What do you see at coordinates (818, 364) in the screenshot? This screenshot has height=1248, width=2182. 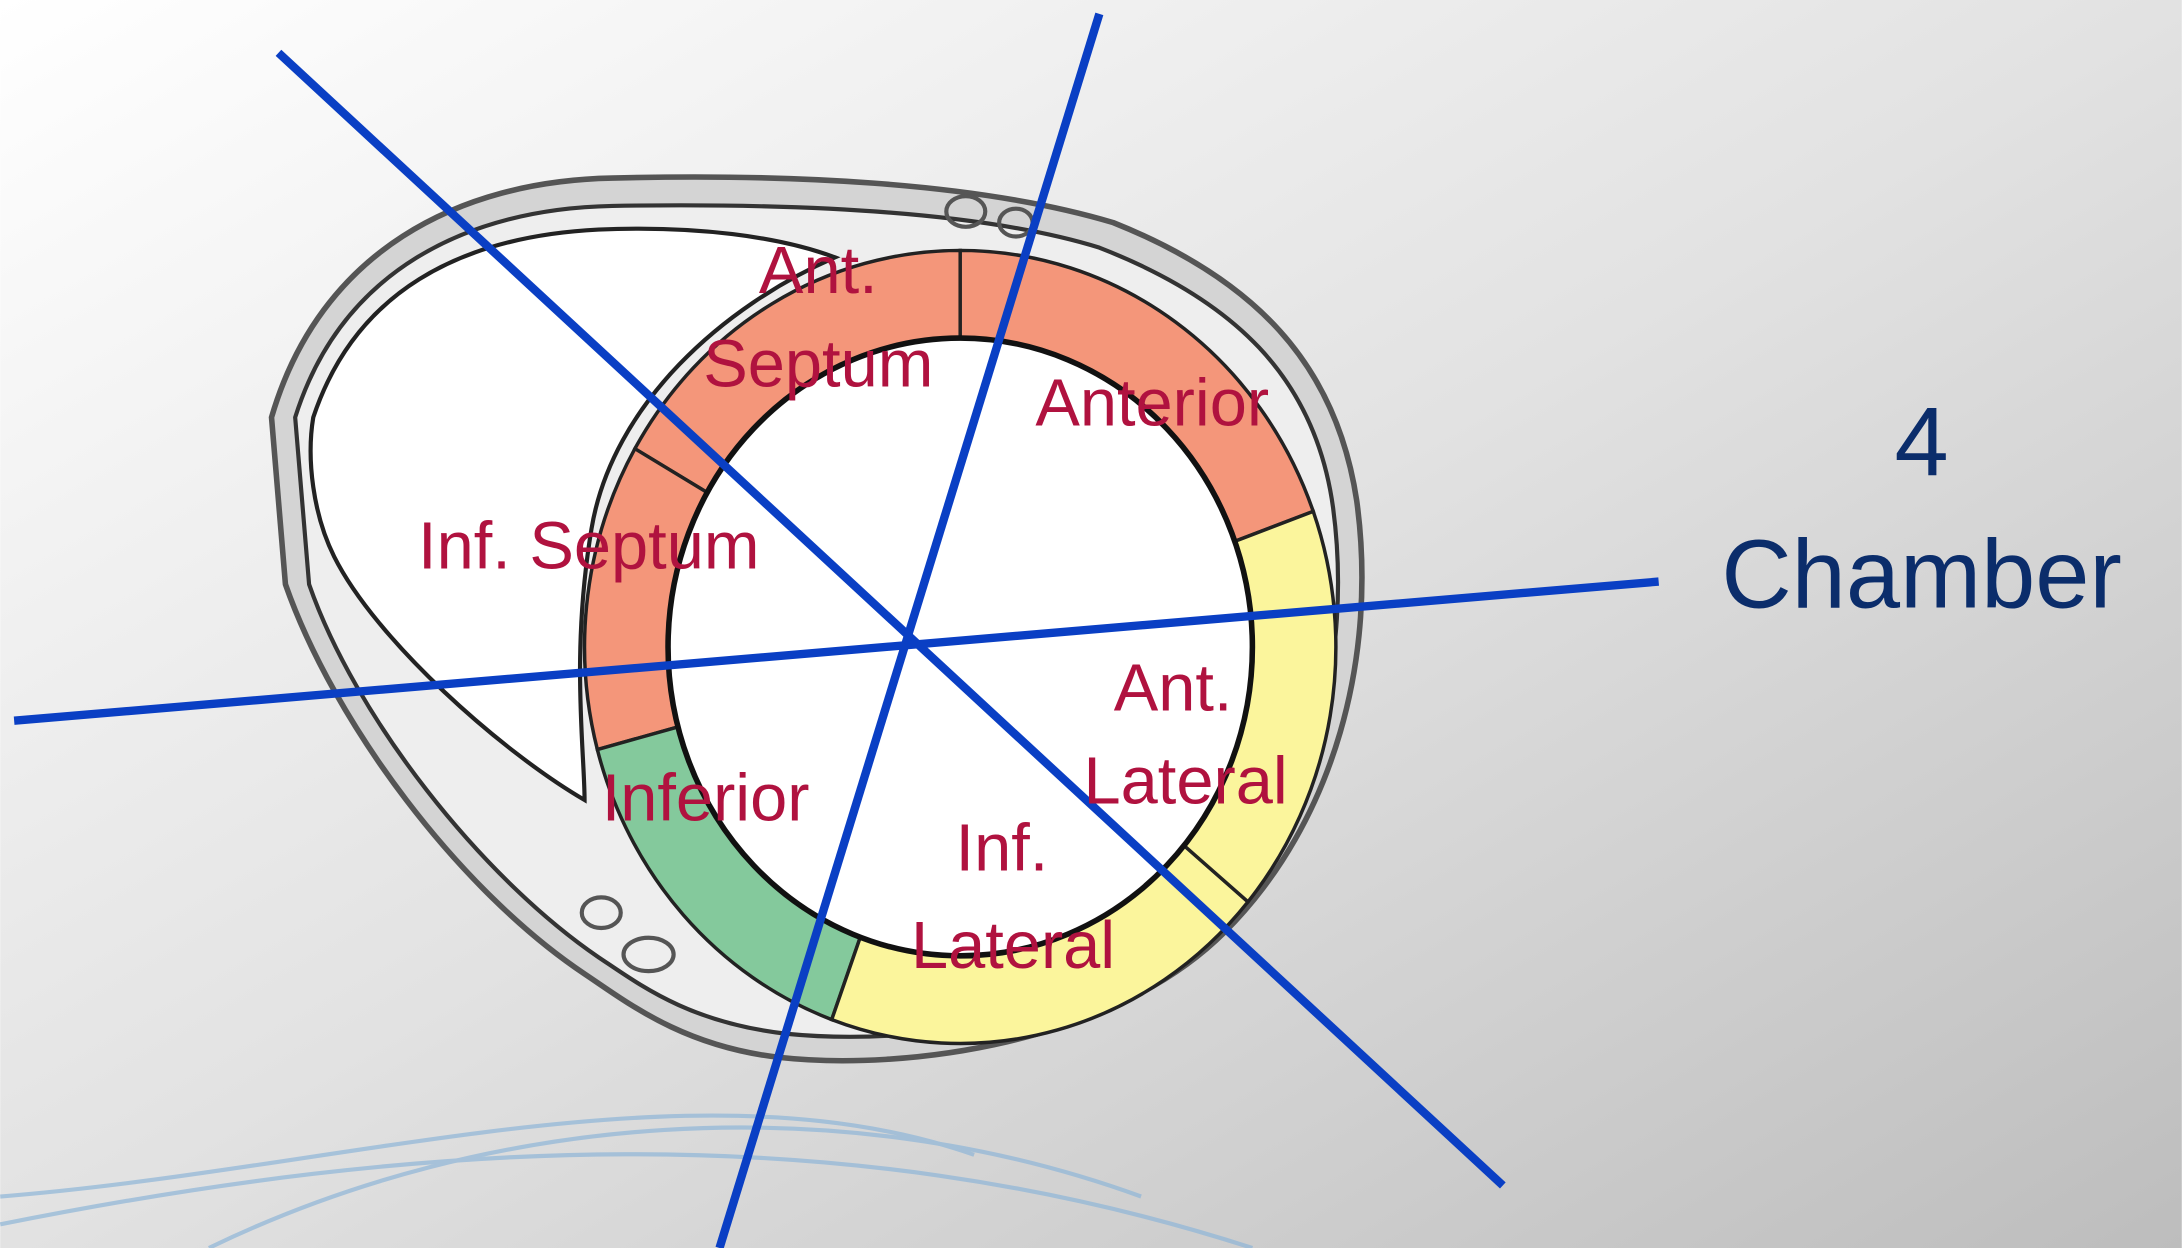 I see `segment-label: Septum` at bounding box center [818, 364].